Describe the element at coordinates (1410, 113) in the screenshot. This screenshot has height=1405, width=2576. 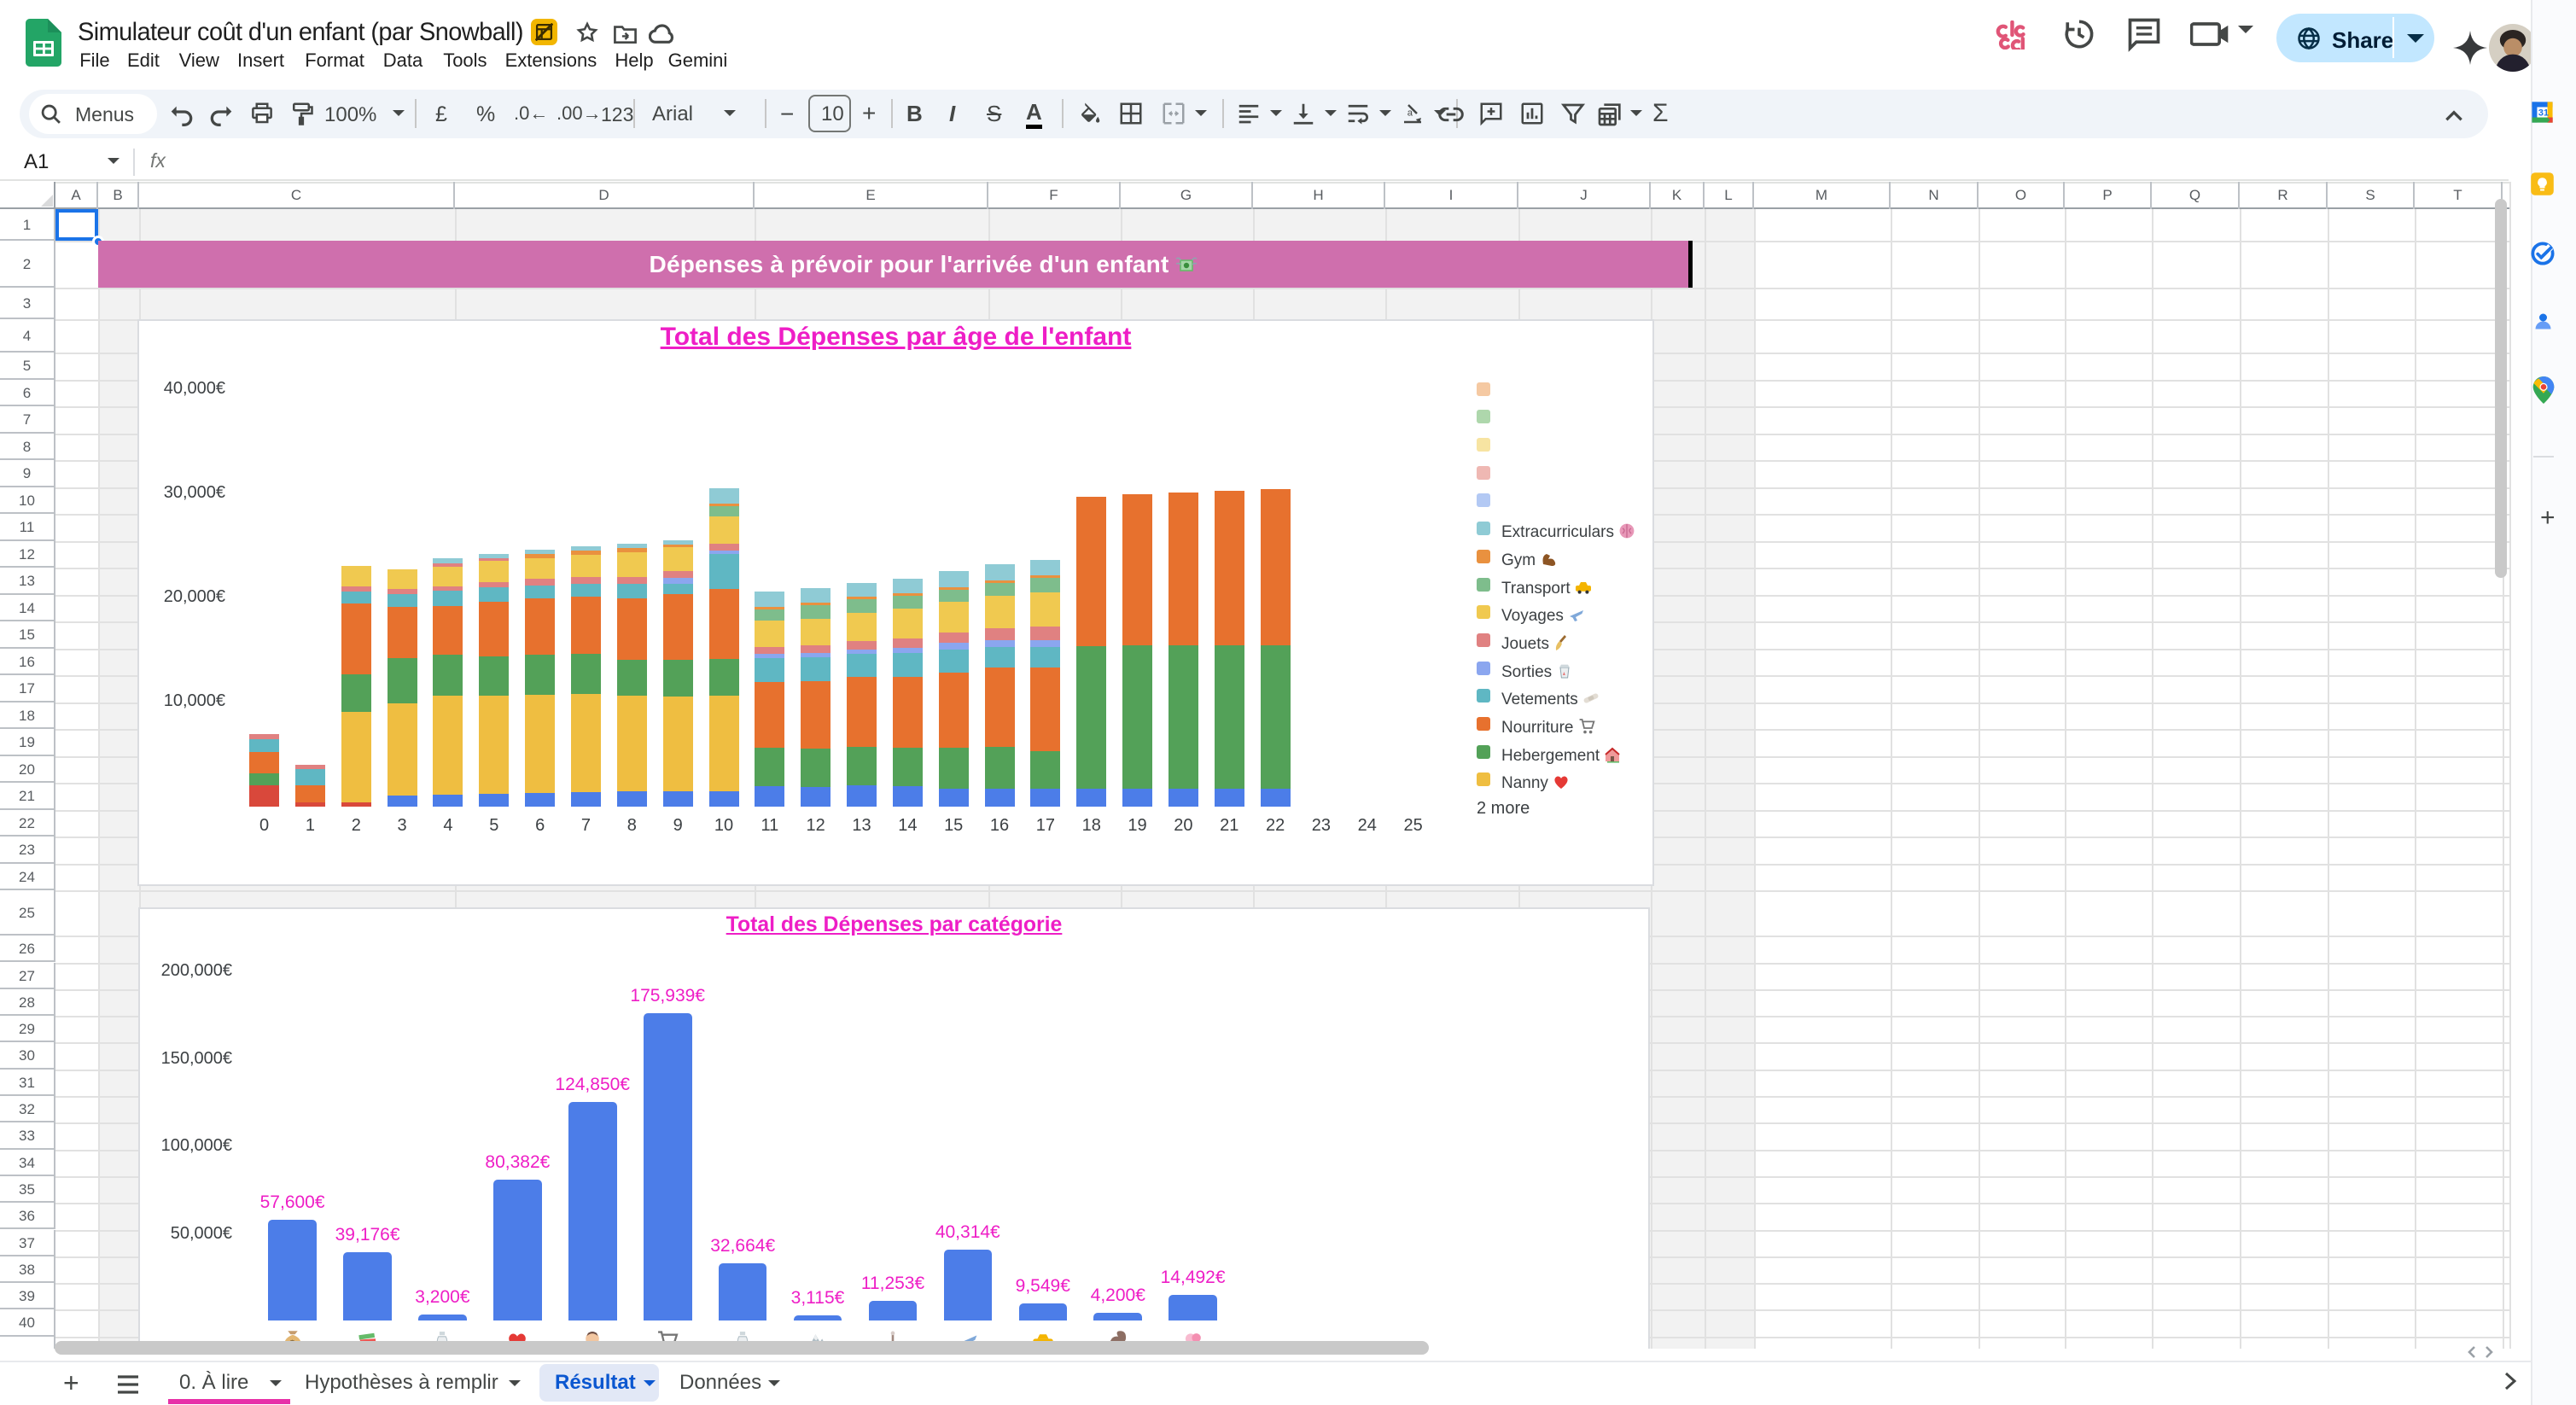
I see `svg-text: a` at that location.